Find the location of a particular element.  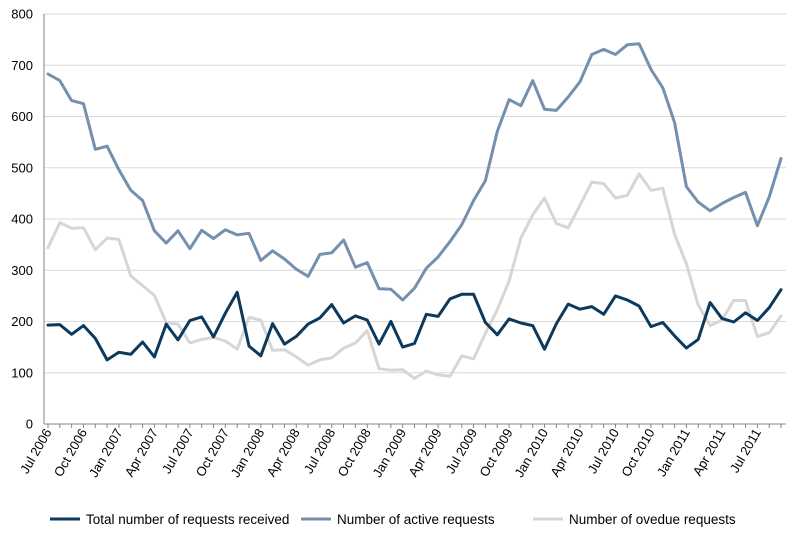

x-tick-label: Oct 2008 is located at coordinates (353, 452).